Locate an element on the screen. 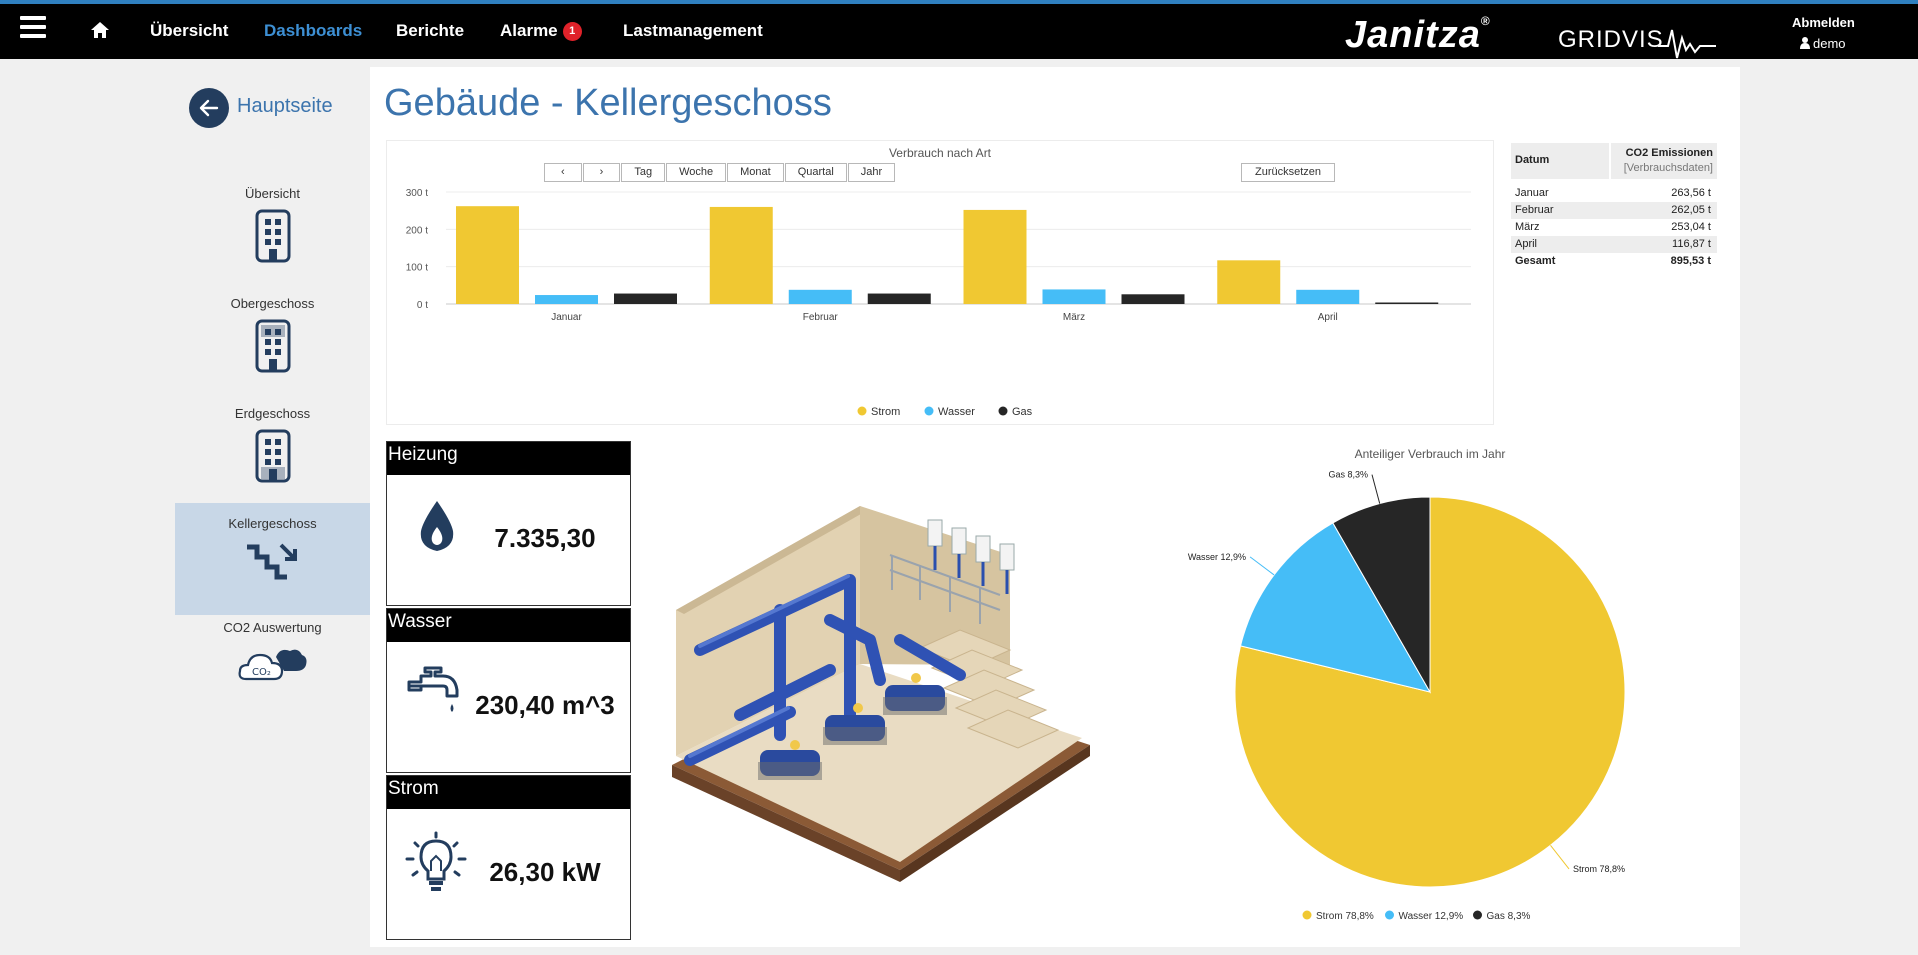  x-tick-label: April is located at coordinates (1328, 317).